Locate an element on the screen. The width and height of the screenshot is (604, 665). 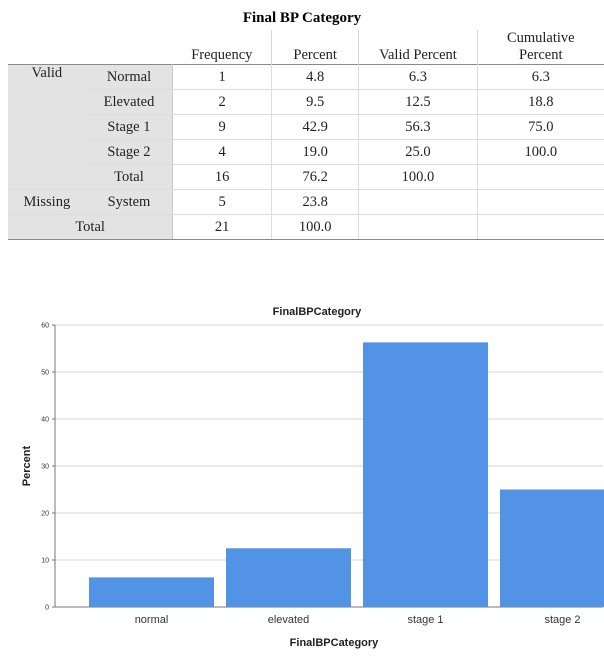
cell-frequency: 9 is located at coordinates (222, 127).